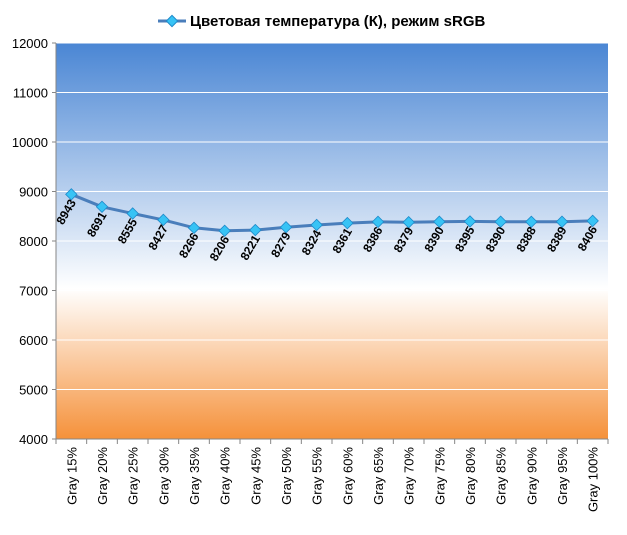 The height and width of the screenshot is (535, 627). I want to click on x-tick-label: Gray 85%, so click(501, 476).